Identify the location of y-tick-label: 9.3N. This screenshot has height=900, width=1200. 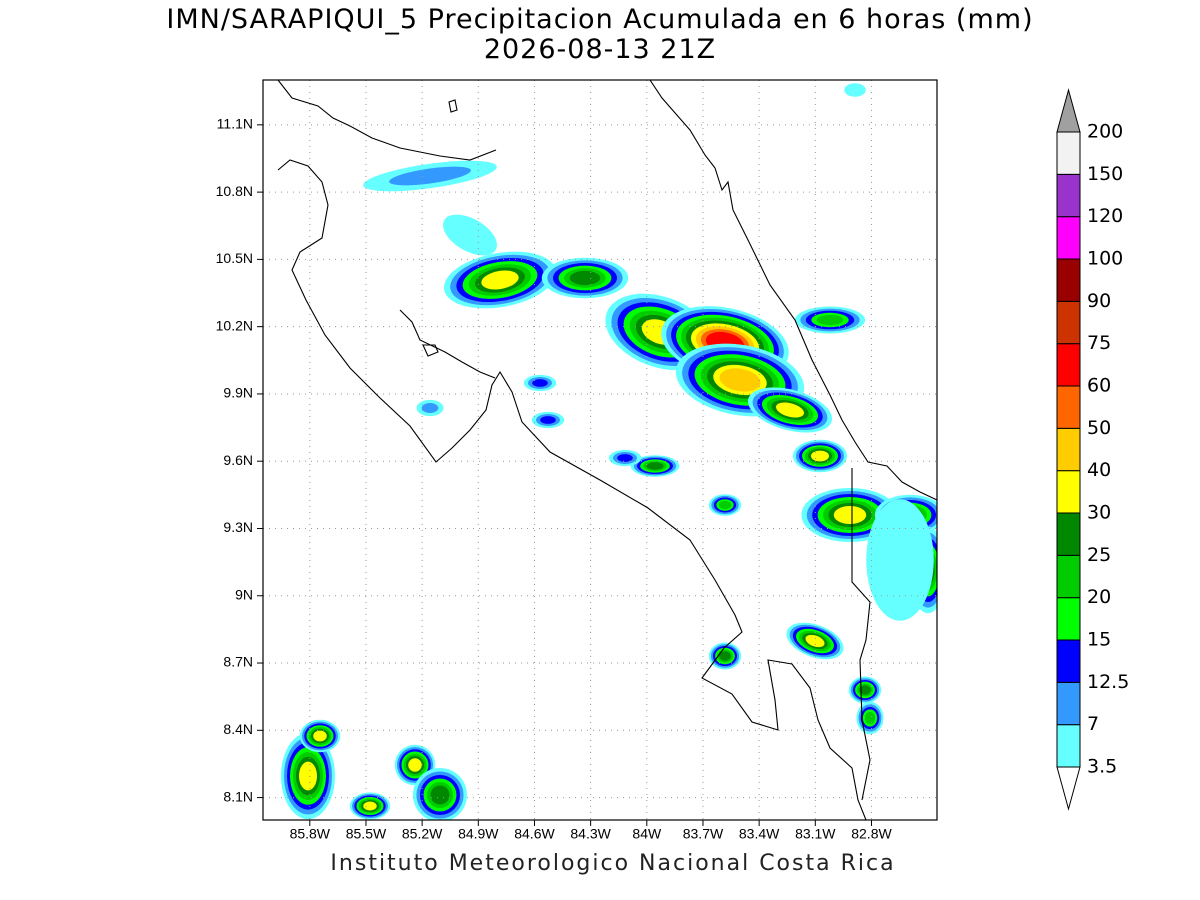
(238, 527).